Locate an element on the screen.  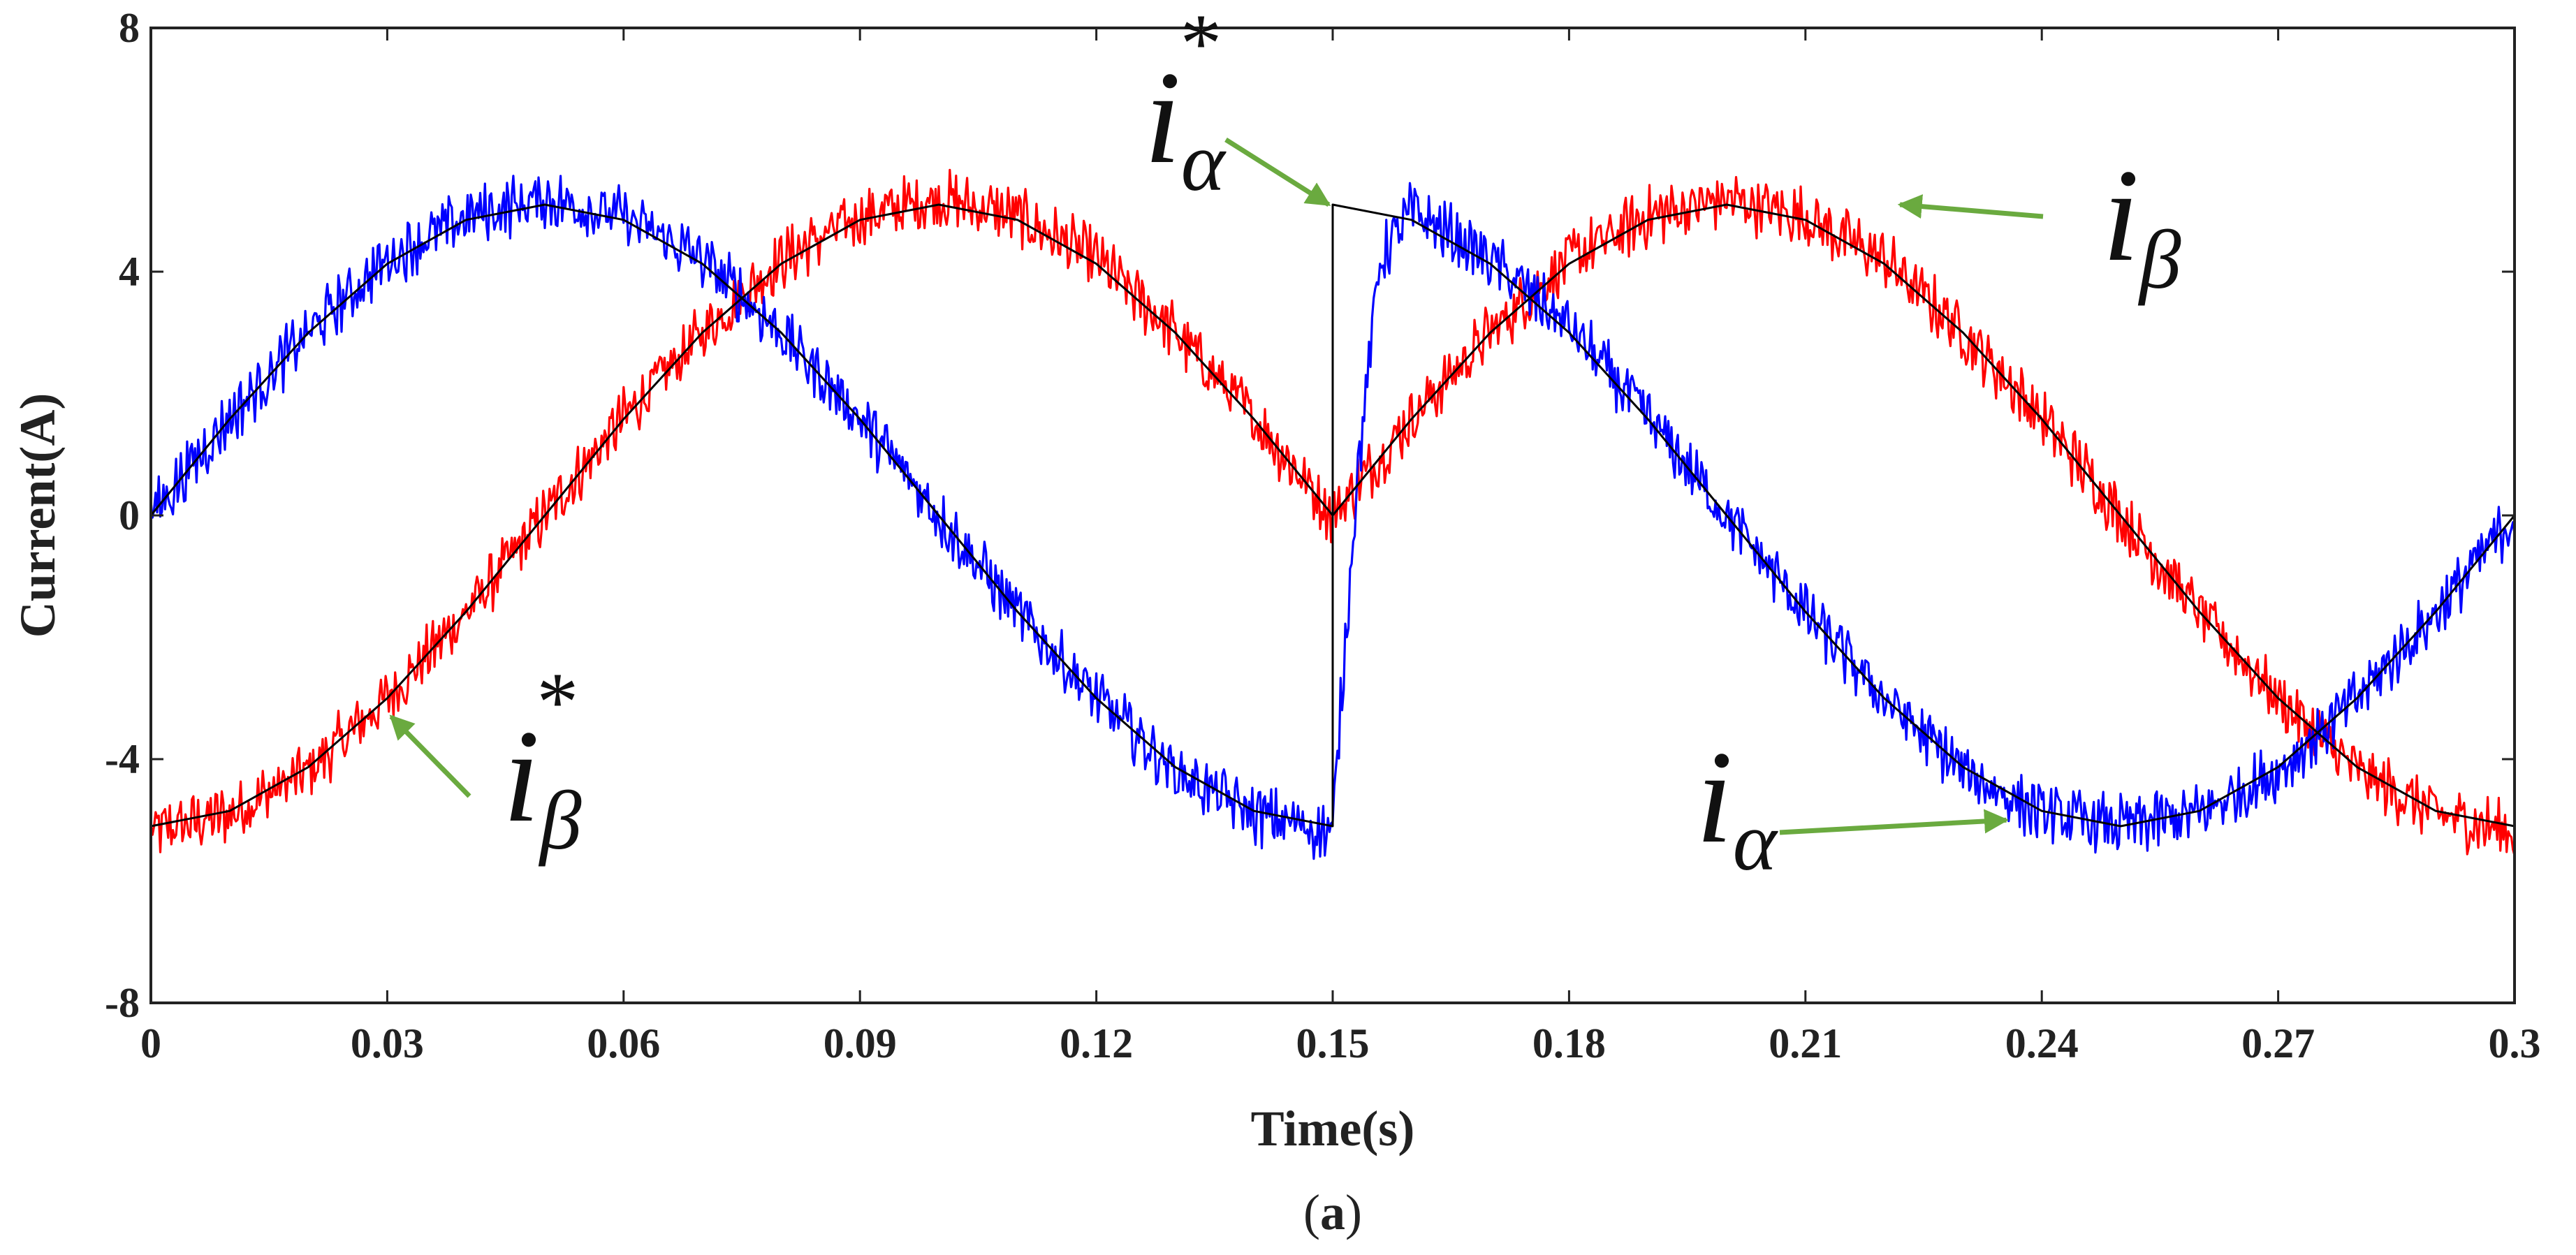
x-tick-label: 0.21 is located at coordinates (1806, 1043).